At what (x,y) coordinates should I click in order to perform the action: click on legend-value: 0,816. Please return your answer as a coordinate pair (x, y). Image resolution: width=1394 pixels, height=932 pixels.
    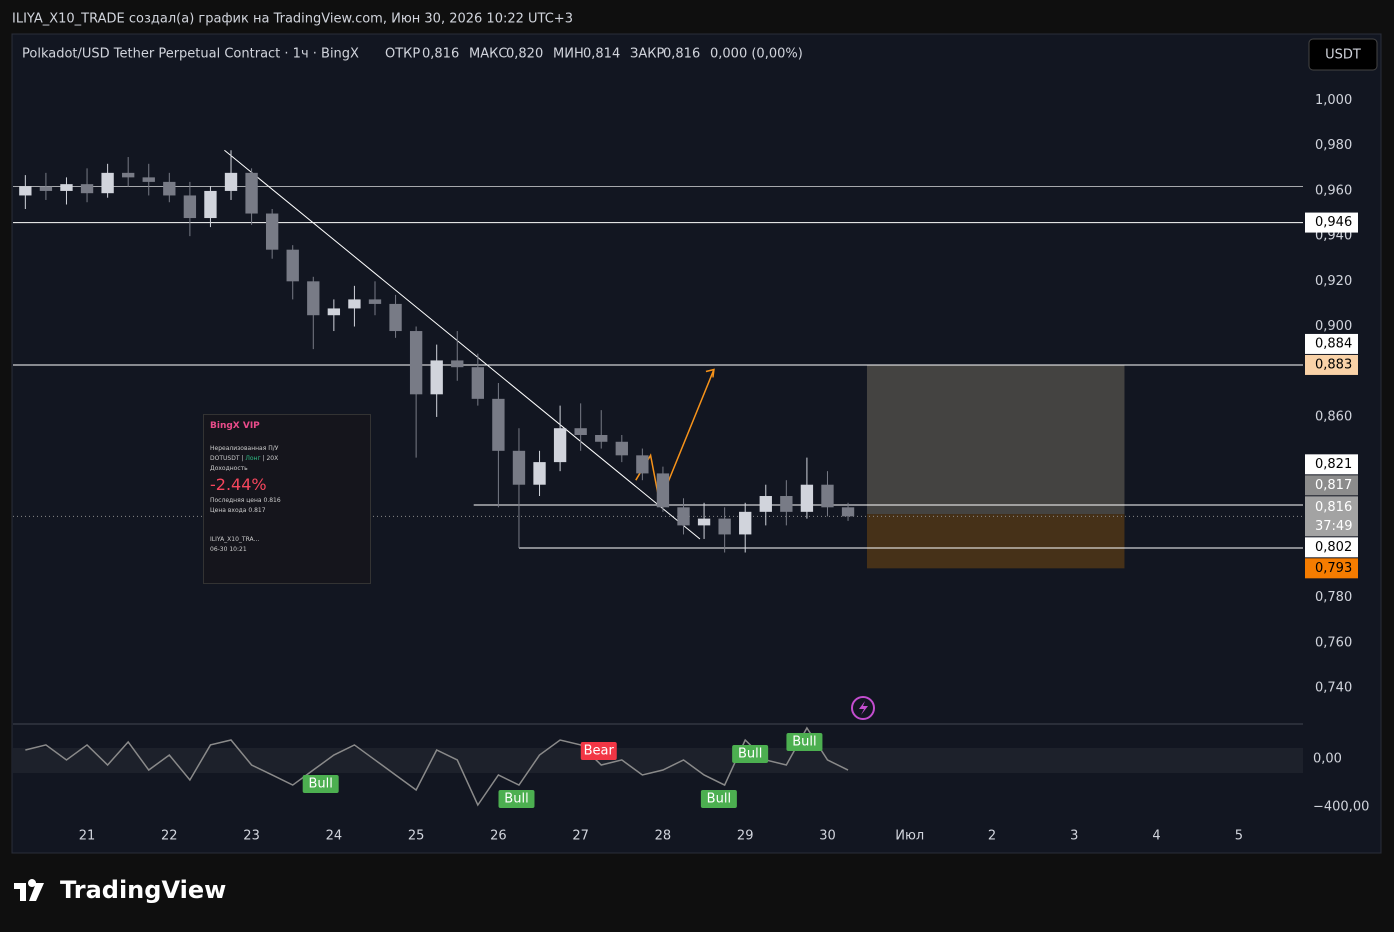
    Looking at the image, I should click on (681, 54).